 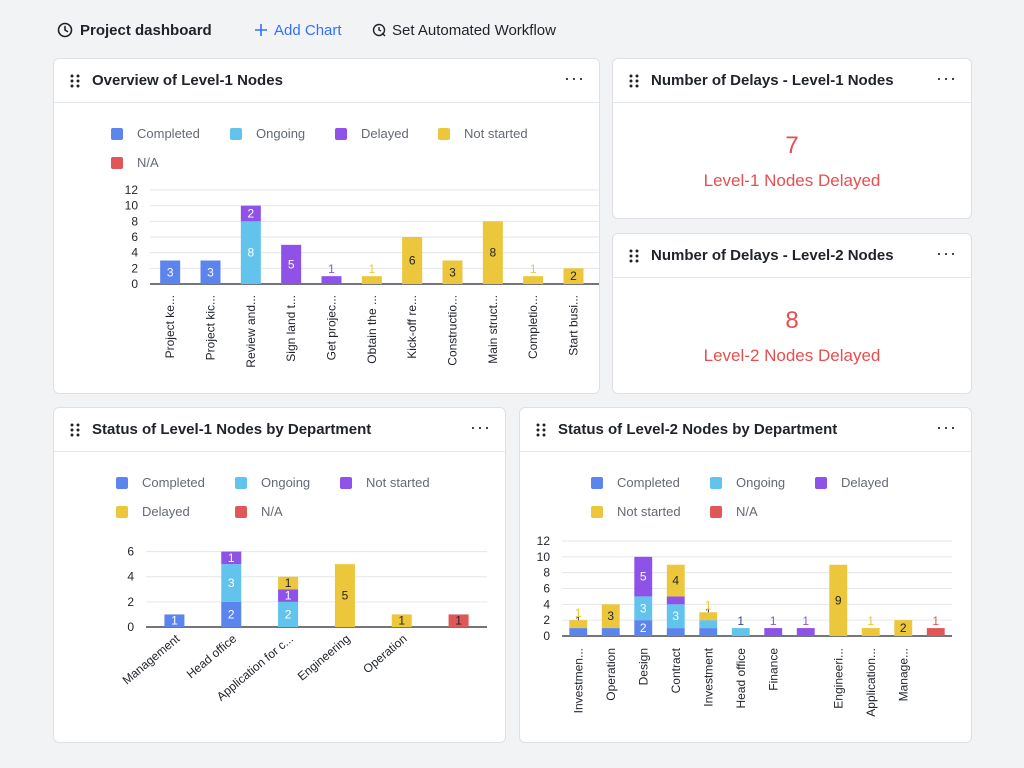 I want to click on legend-item-not_started: Delayed, so click(x=153, y=511).